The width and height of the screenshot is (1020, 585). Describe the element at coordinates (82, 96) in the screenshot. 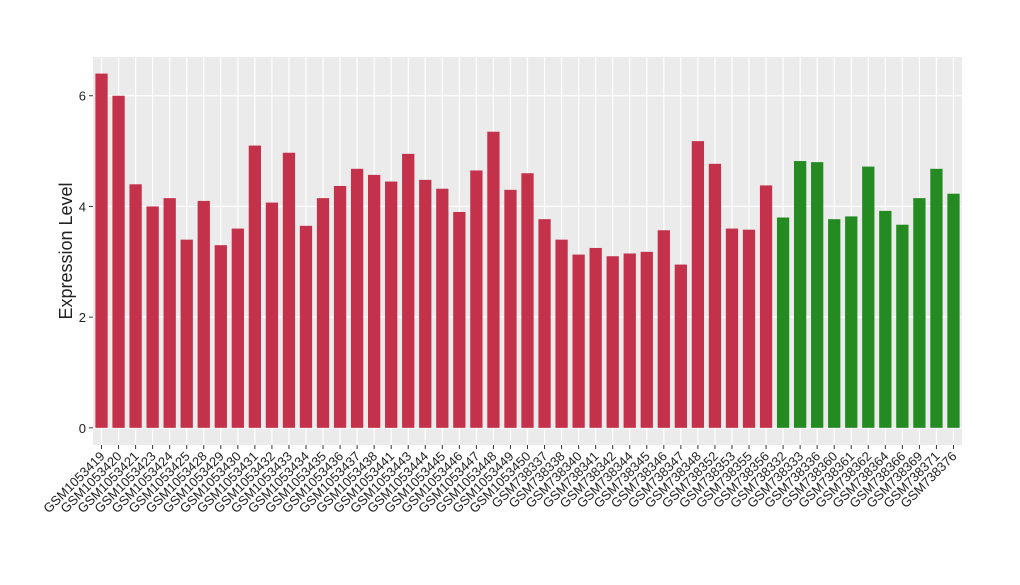

I see `y-tick-label: 6` at that location.